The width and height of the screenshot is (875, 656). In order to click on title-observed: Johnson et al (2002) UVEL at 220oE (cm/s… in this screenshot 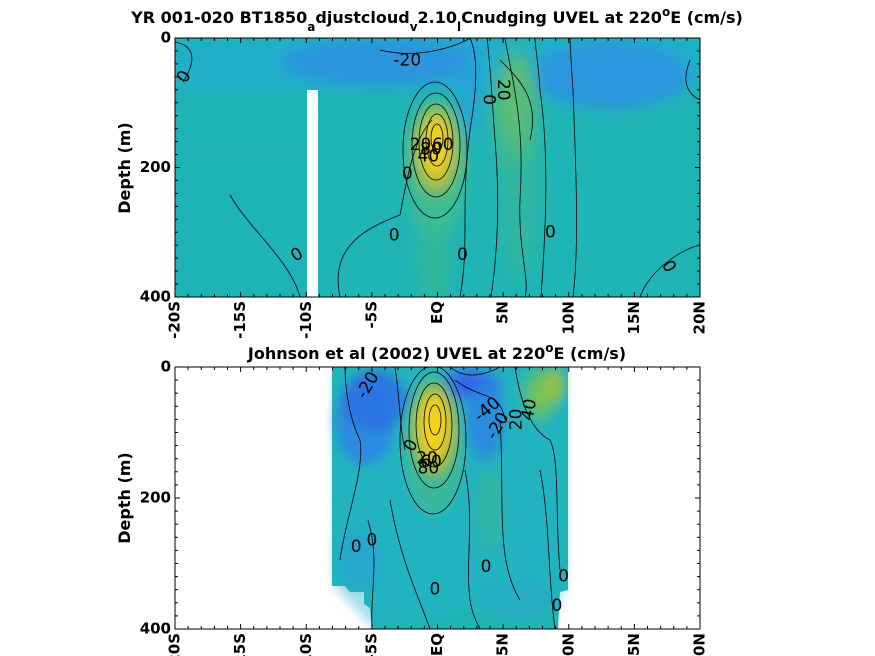, I will do `click(436, 352)`.